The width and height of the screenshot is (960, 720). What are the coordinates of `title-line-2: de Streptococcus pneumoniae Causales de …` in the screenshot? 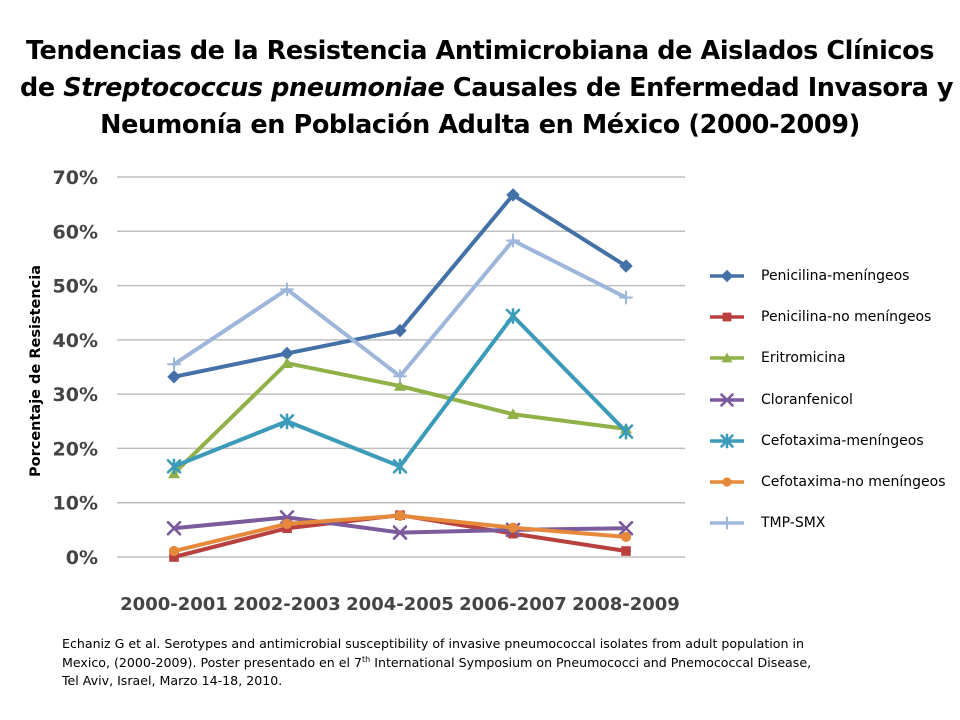 It's located at (487, 88).